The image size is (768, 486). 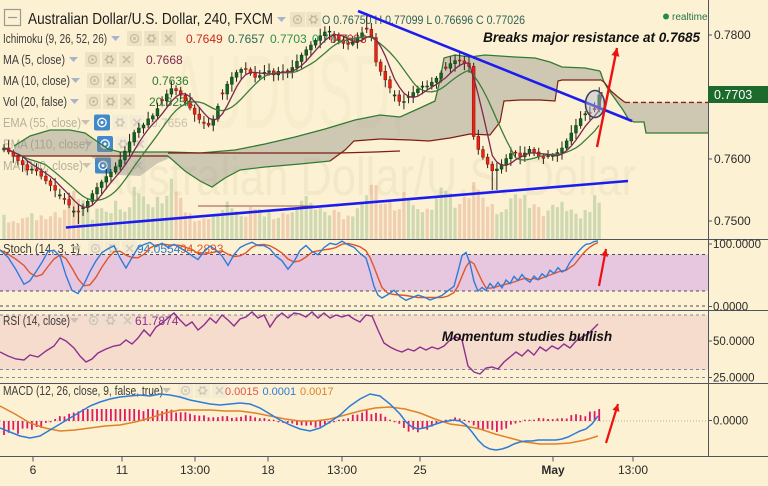 What do you see at coordinates (36, 81) in the screenshot?
I see `svg-text: MA (10, close)` at bounding box center [36, 81].